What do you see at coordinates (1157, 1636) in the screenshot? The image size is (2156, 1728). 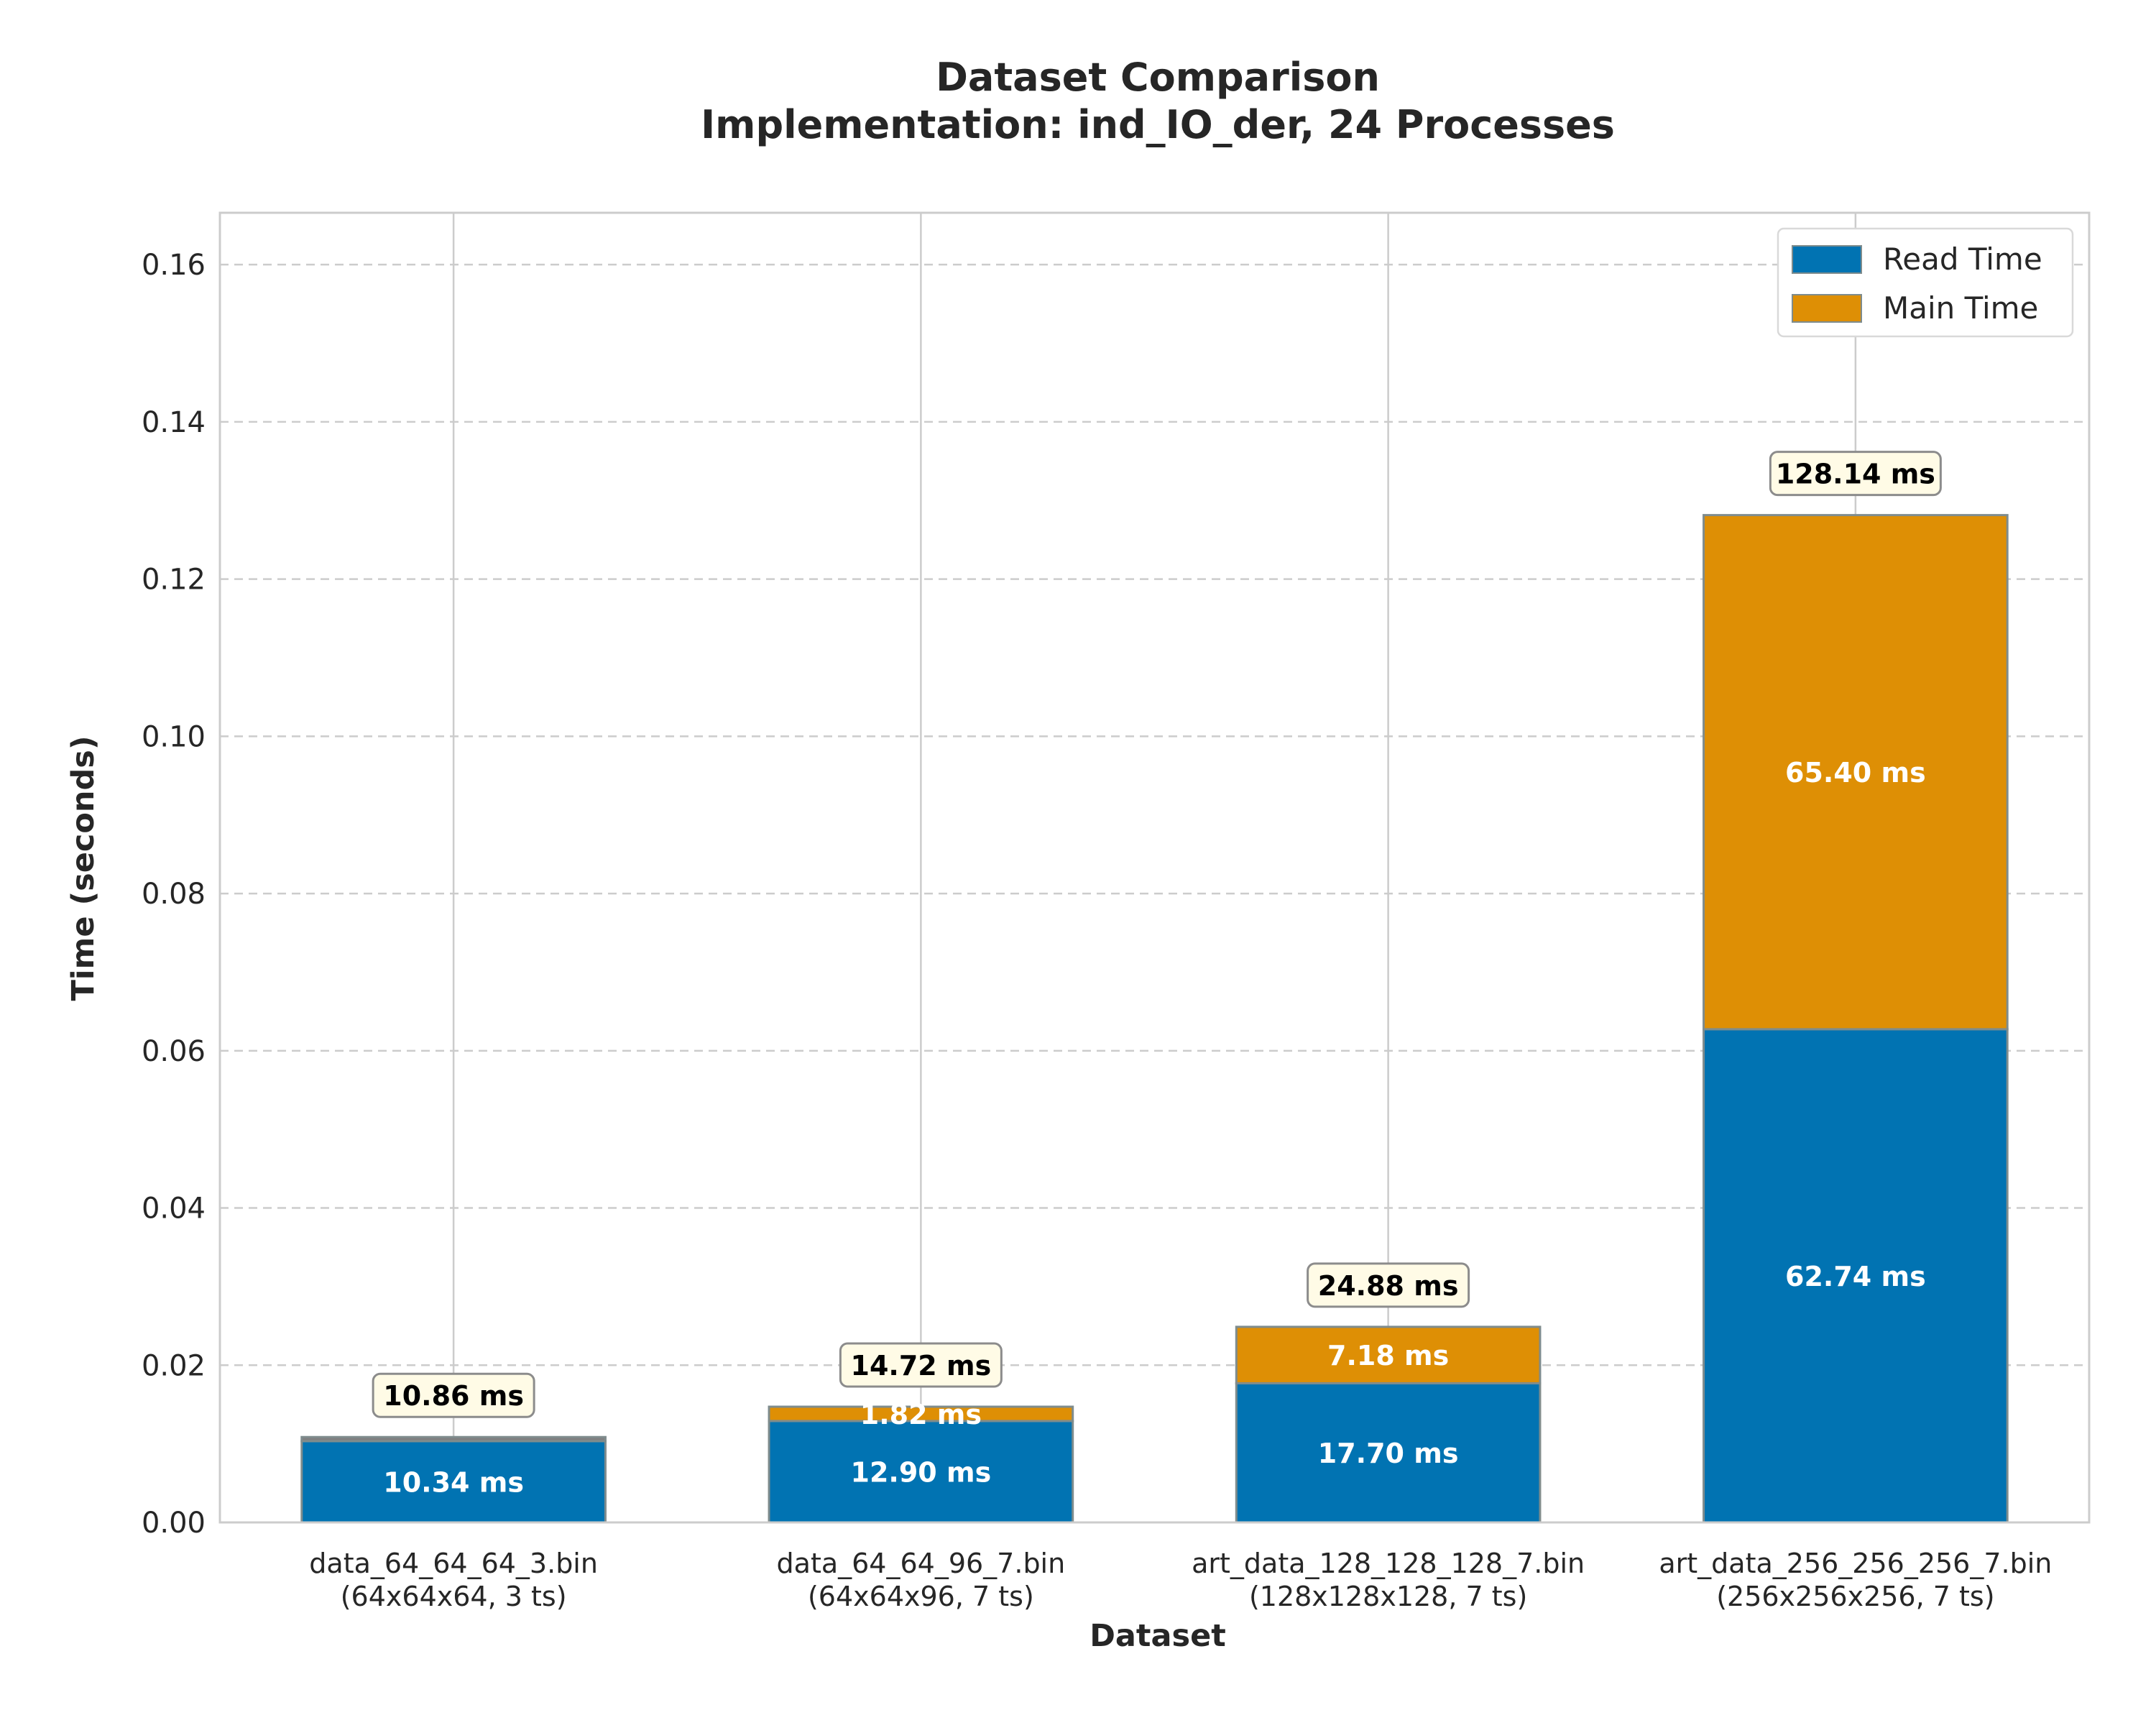 I see `x-axis-label: Dataset` at bounding box center [1157, 1636].